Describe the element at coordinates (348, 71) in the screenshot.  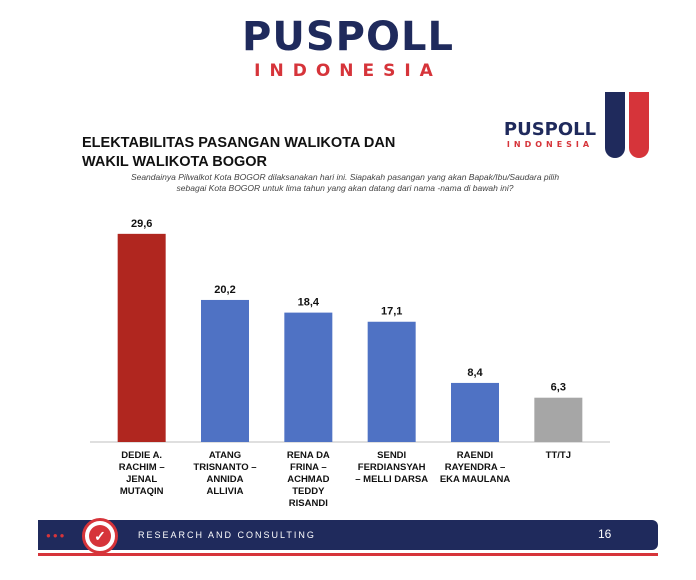
I see `logo-subtitle: INDONESIA` at that location.